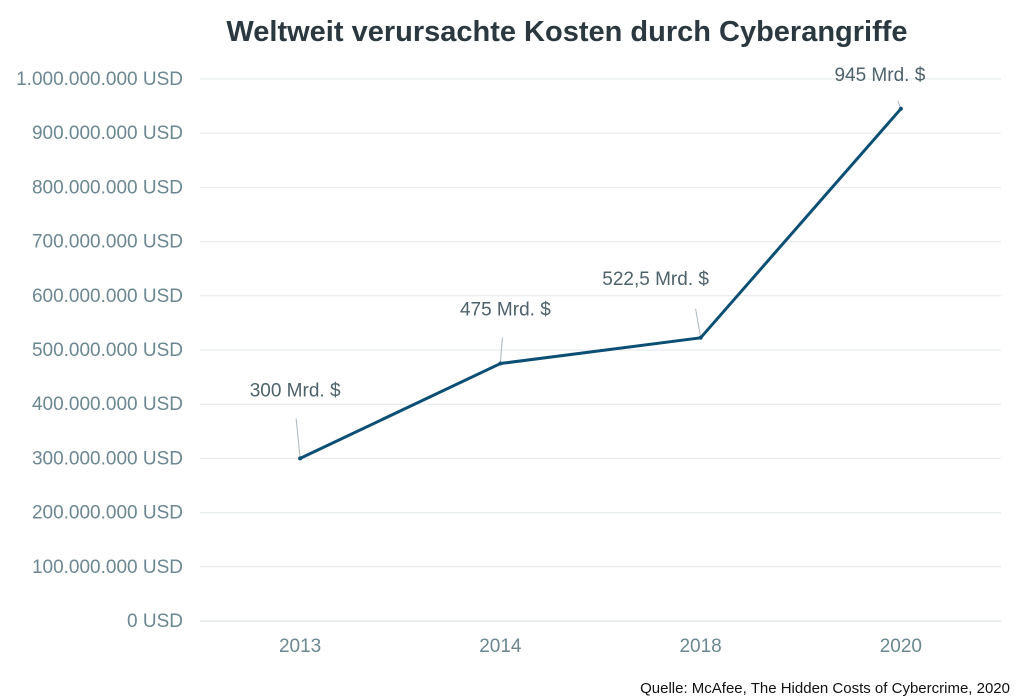 This screenshot has height=699, width=1024. I want to click on y-tick-label: 0 USD, so click(155, 621).